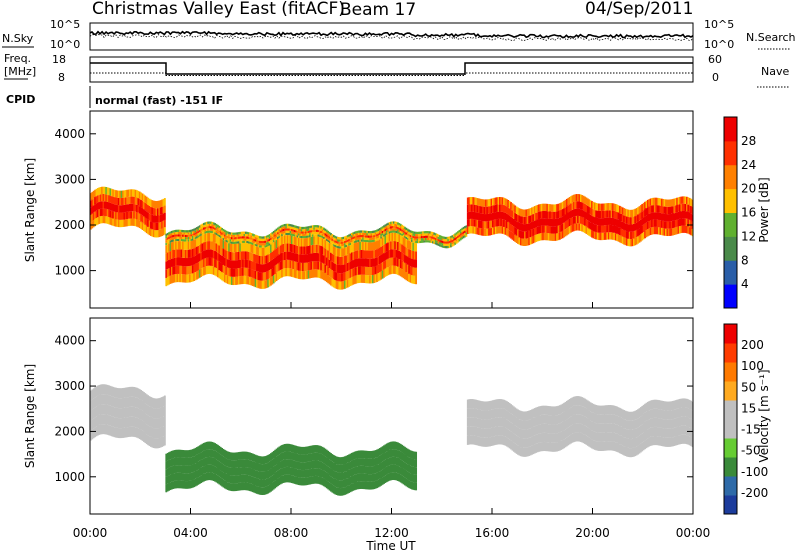 The image size is (800, 554). I want to click on power-colorbar-frame, so click(730, 212).